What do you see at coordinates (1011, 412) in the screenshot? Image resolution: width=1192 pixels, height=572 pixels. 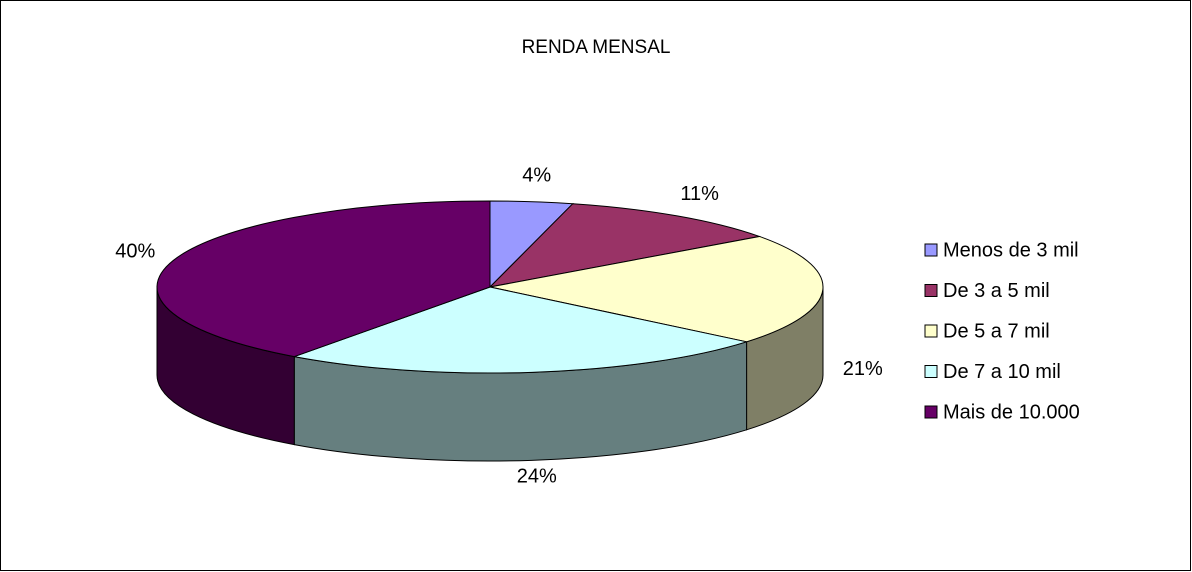 I see `legend-label: Mais de 10.000` at bounding box center [1011, 412].